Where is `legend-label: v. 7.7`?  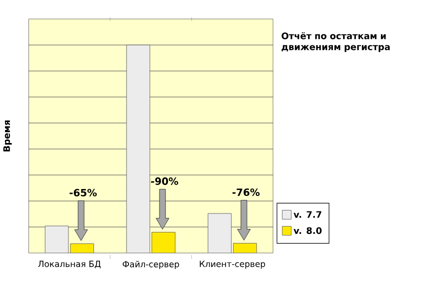 legend-label: v. 7.7 is located at coordinates (308, 214).